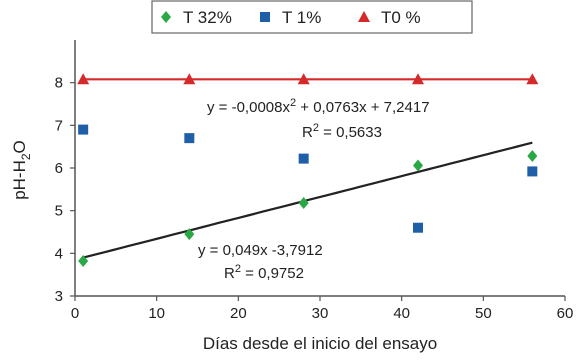  What do you see at coordinates (59, 211) in the screenshot?
I see `y-tick-label: 5` at bounding box center [59, 211].